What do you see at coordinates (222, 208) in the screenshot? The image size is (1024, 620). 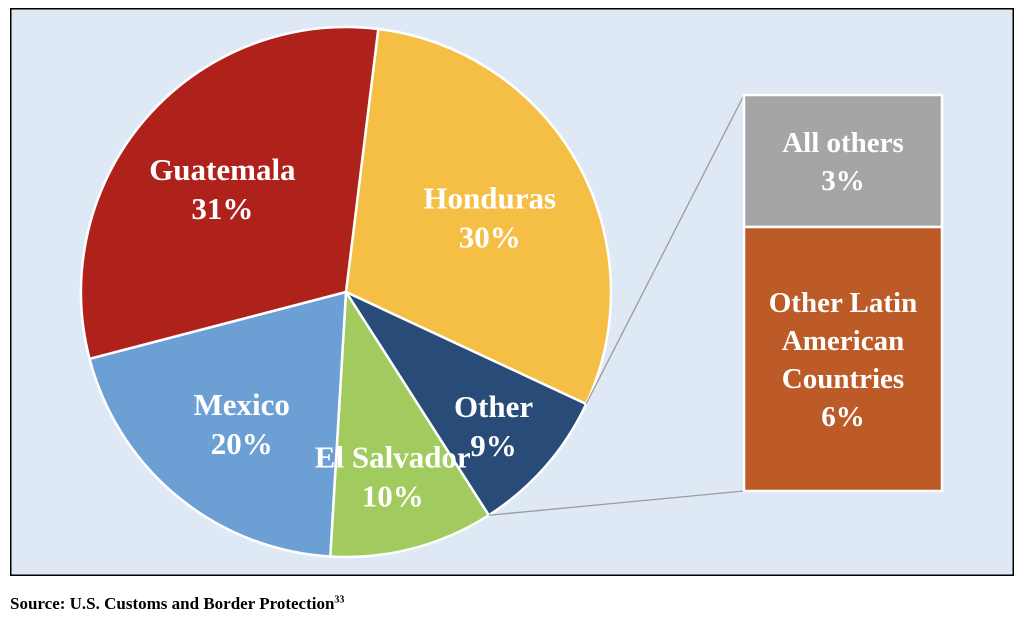 I see `slice-value-guatemala: 31%` at bounding box center [222, 208].